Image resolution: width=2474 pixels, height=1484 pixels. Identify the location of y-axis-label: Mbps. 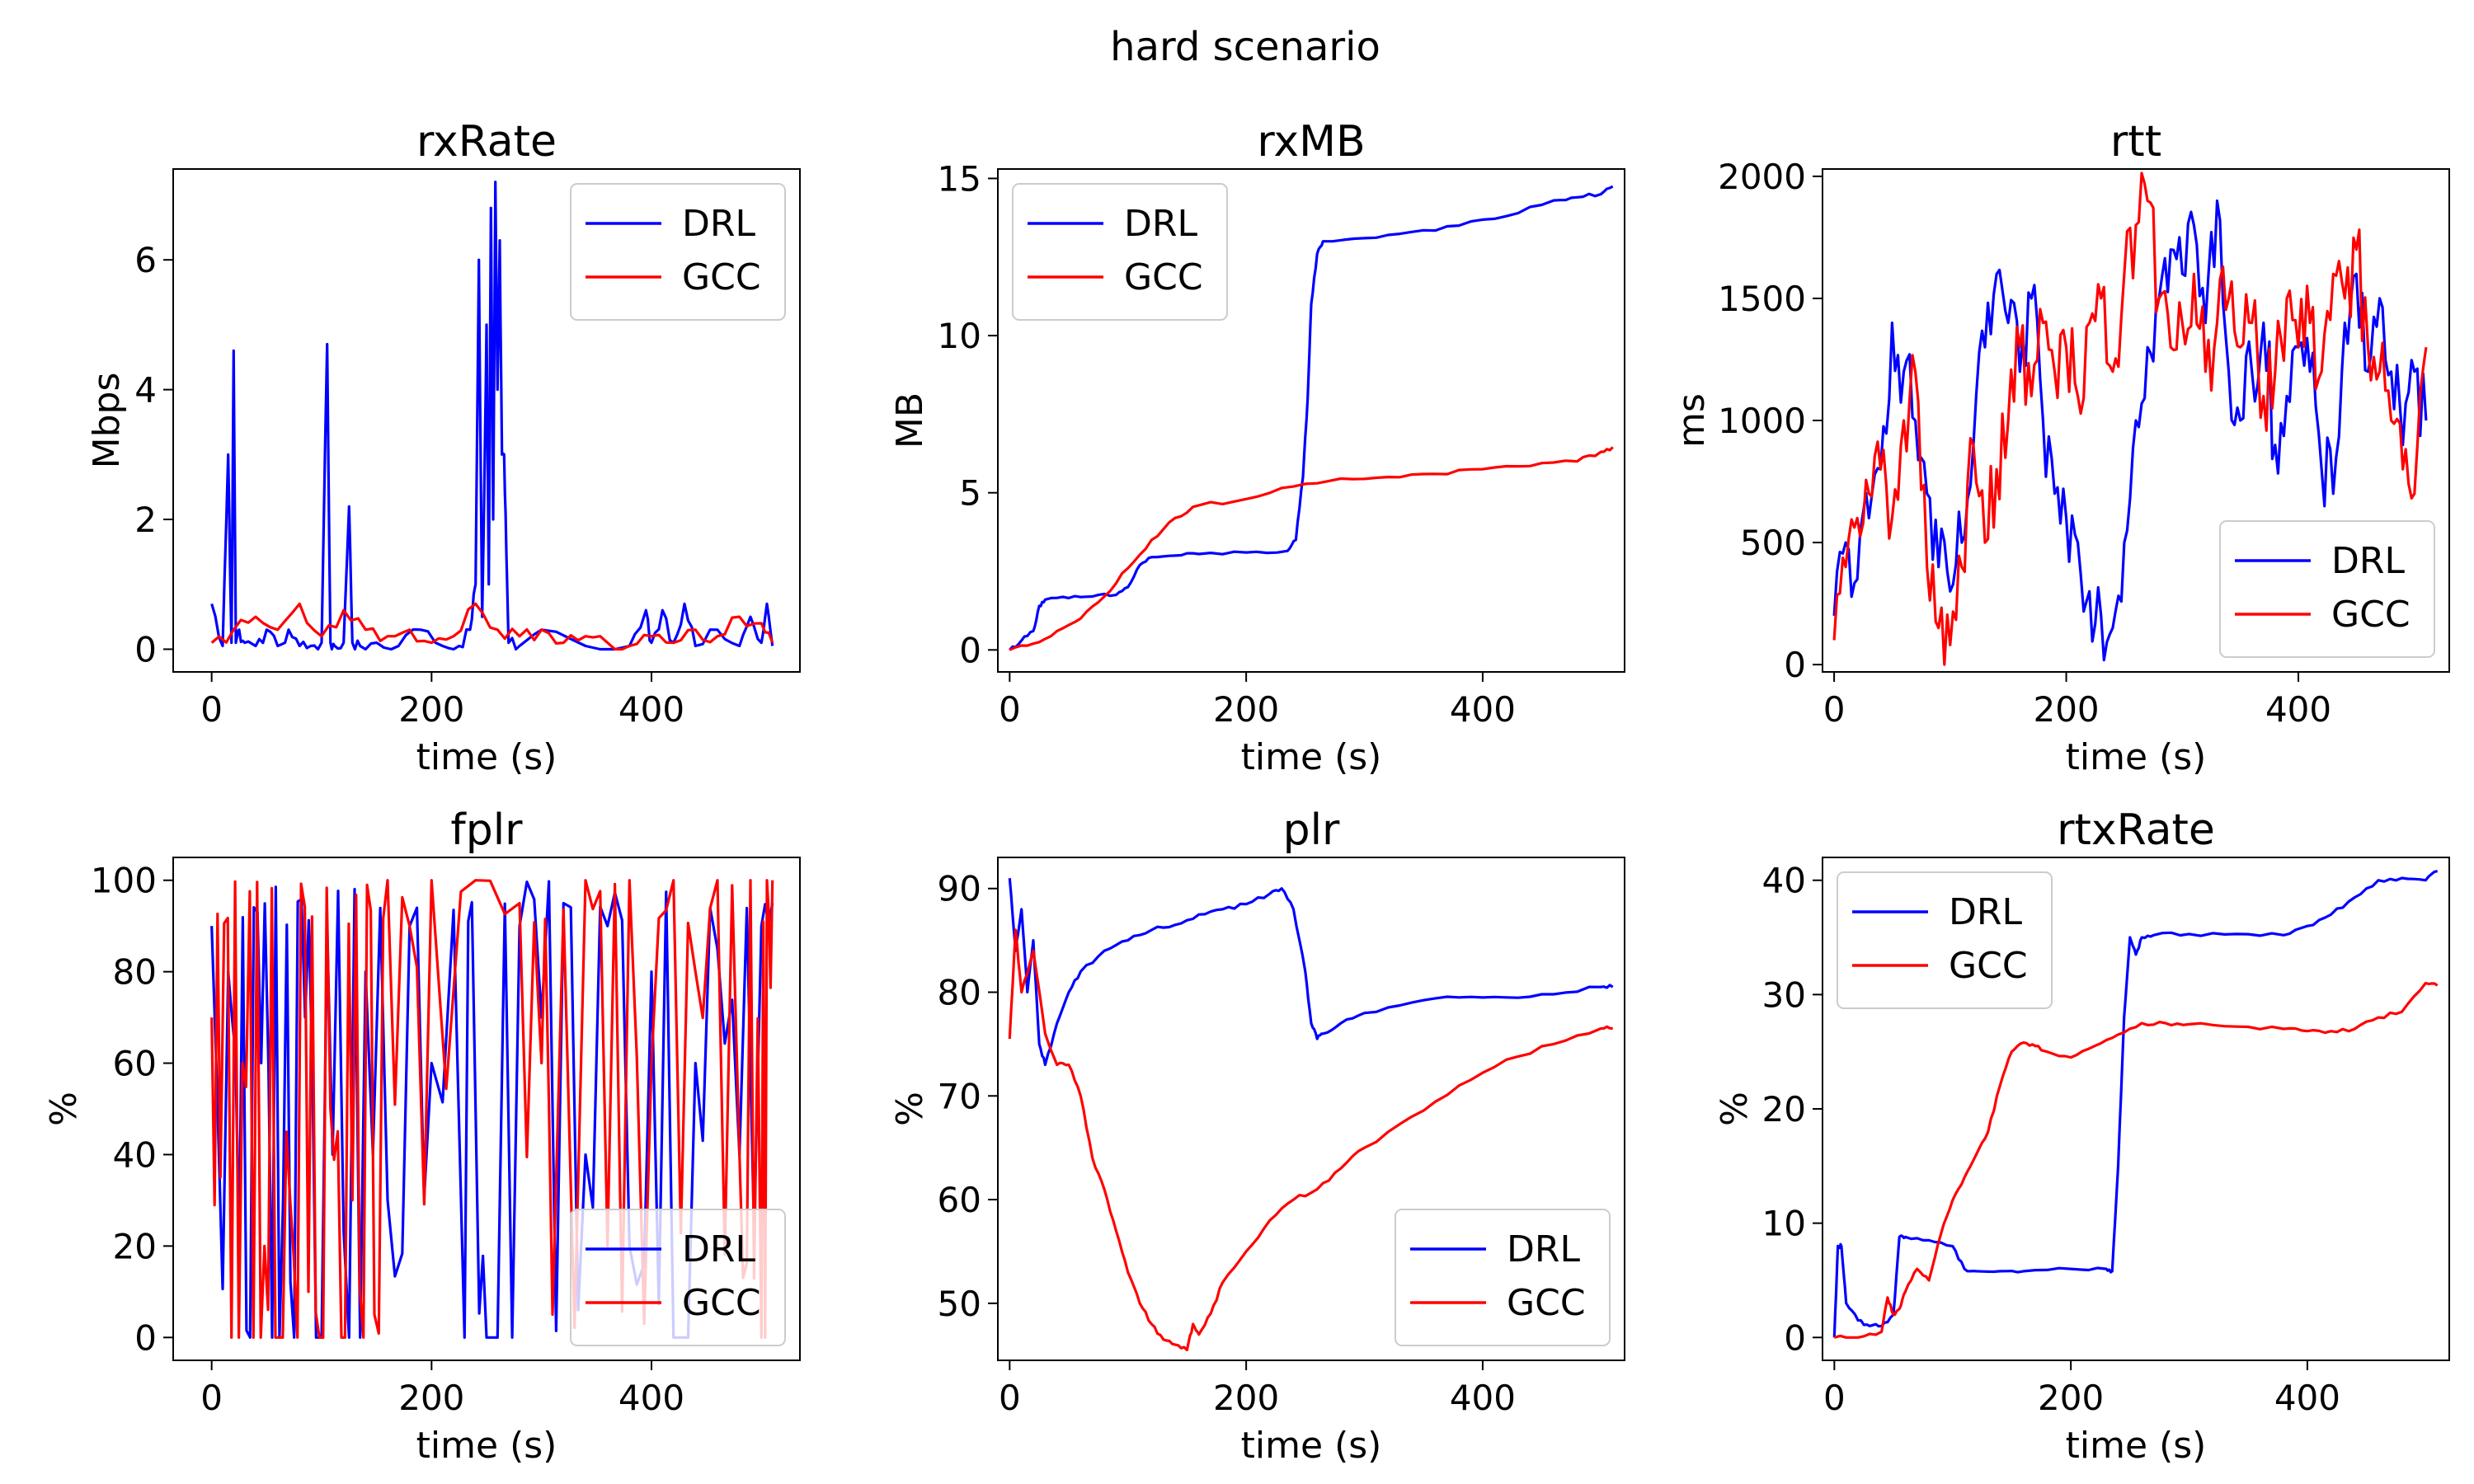
(107, 421).